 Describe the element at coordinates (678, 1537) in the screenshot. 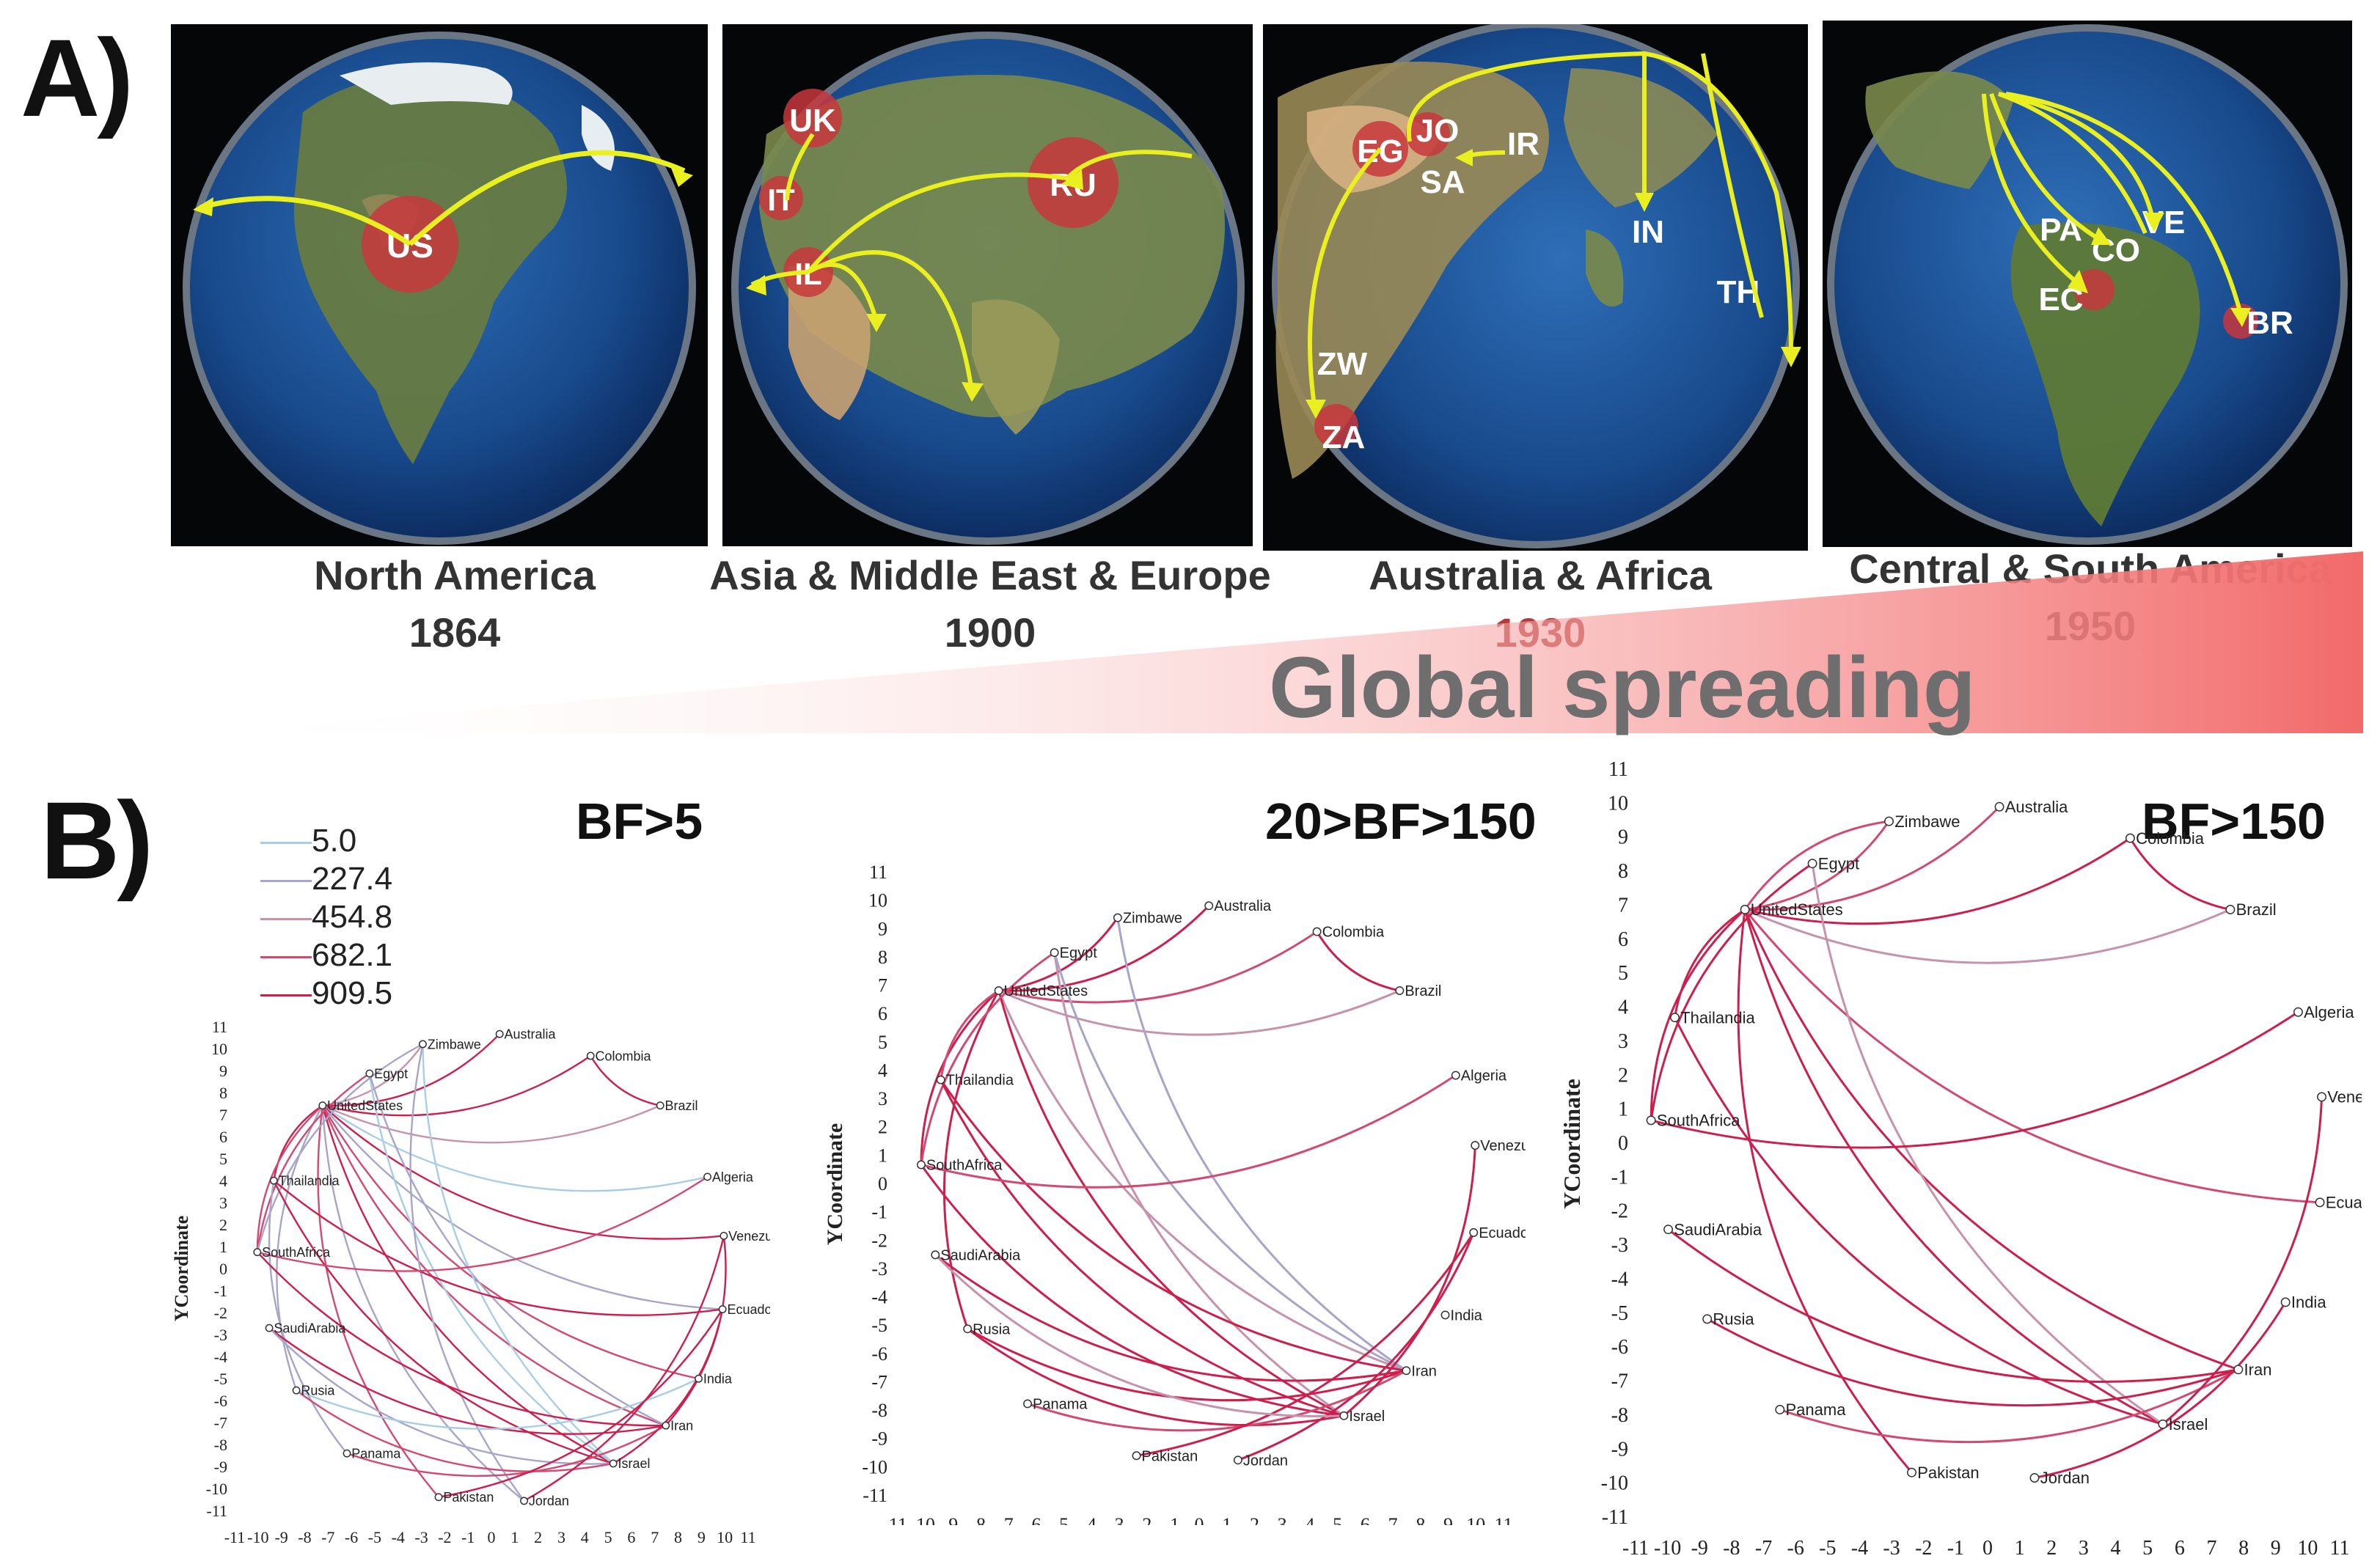

I see `x-tick-label: 8` at that location.